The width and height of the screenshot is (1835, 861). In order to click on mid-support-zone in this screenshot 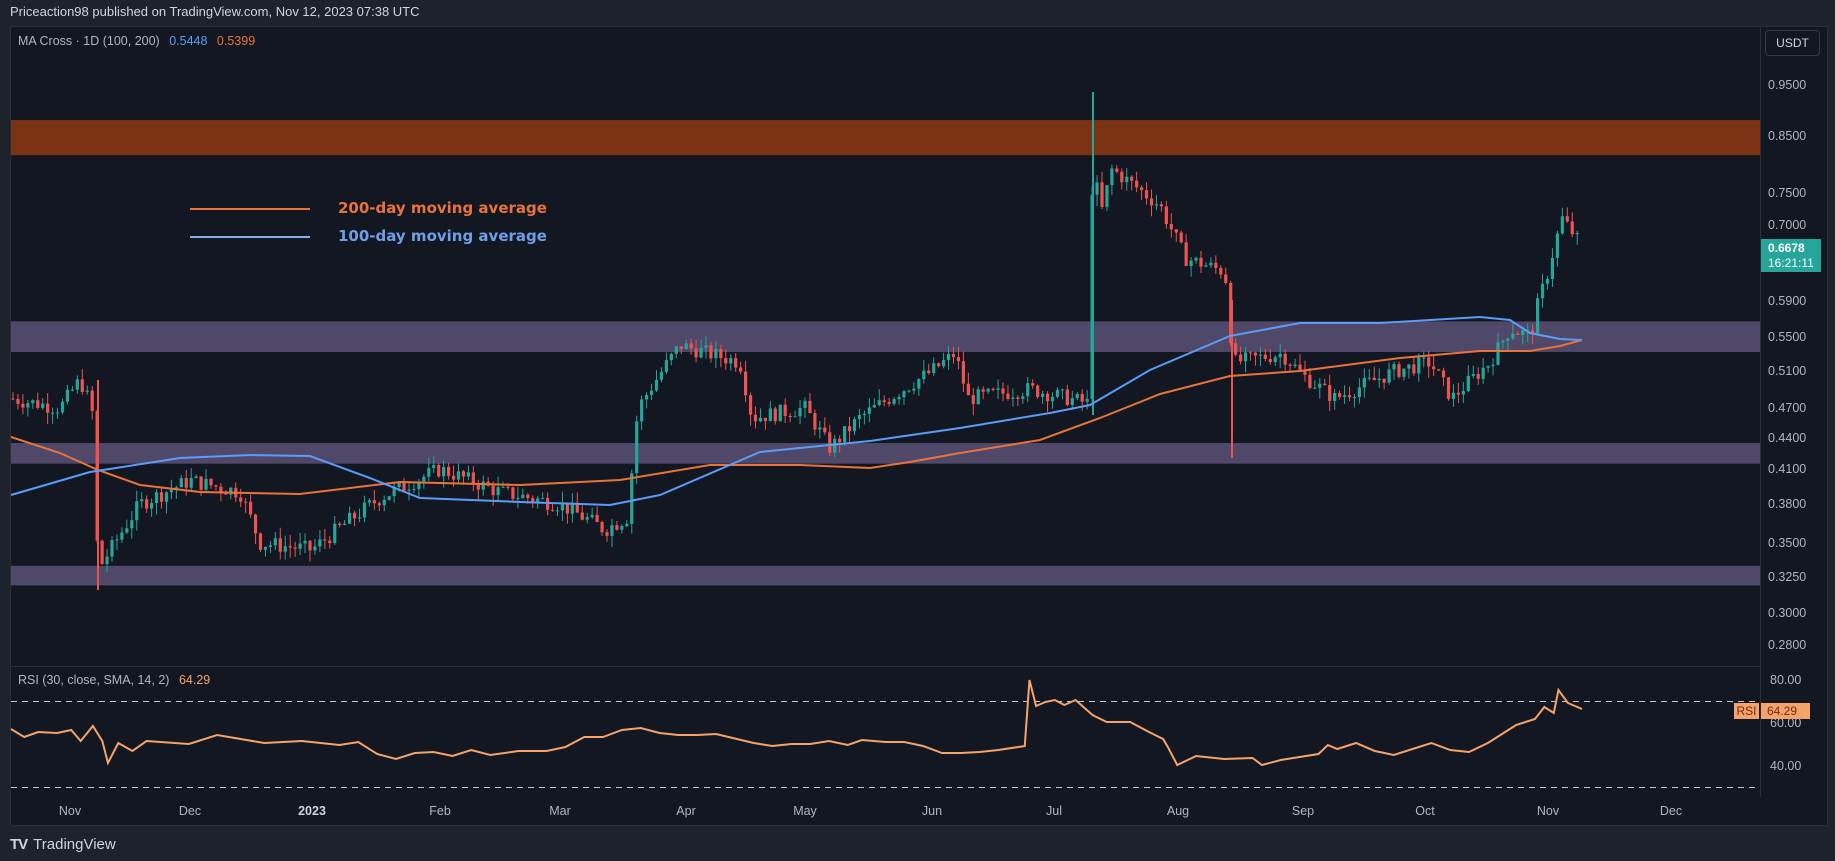, I will do `click(885, 453)`.